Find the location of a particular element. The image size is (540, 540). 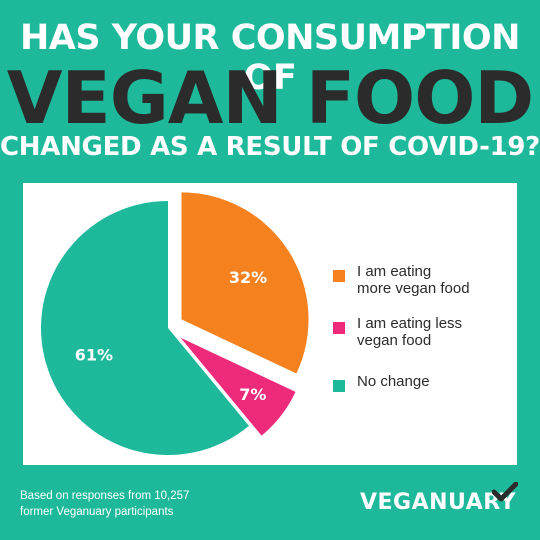

title-line-1: HAS YOUR CONSUMPTION OF is located at coordinates (270, 58).